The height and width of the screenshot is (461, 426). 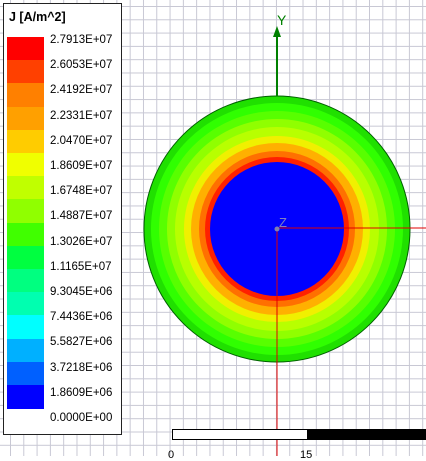 I want to click on legend-value-label: 0.0000E+00, so click(x=81, y=418).